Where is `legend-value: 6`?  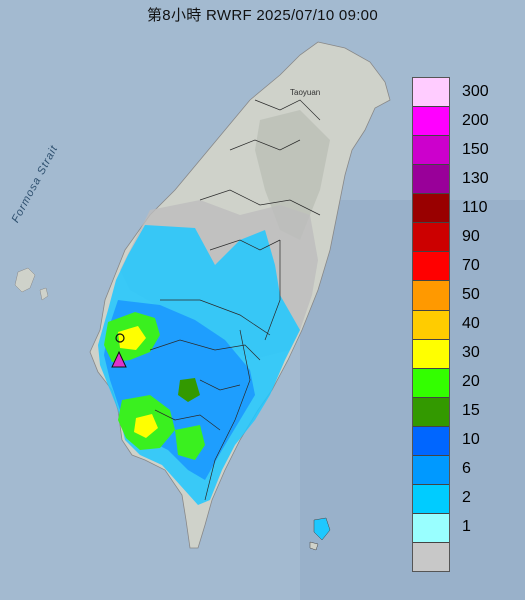 legend-value: 6 is located at coordinates (466, 468).